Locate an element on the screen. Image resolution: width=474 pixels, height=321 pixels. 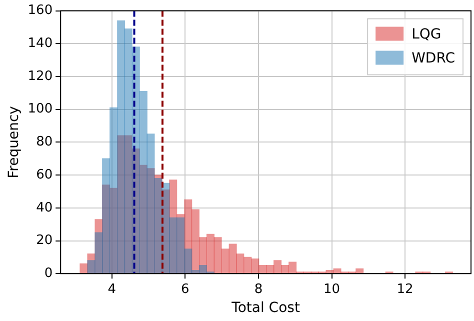
y-axis-title: Frequency is located at coordinates (14, 142).